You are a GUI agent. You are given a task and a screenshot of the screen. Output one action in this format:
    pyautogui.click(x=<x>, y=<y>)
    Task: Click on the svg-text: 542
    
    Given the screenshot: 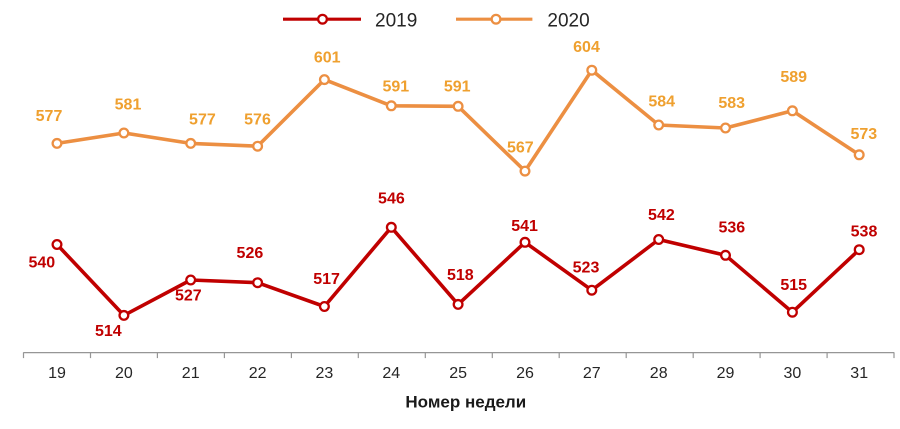 What is the action you would take?
    pyautogui.click(x=661, y=215)
    